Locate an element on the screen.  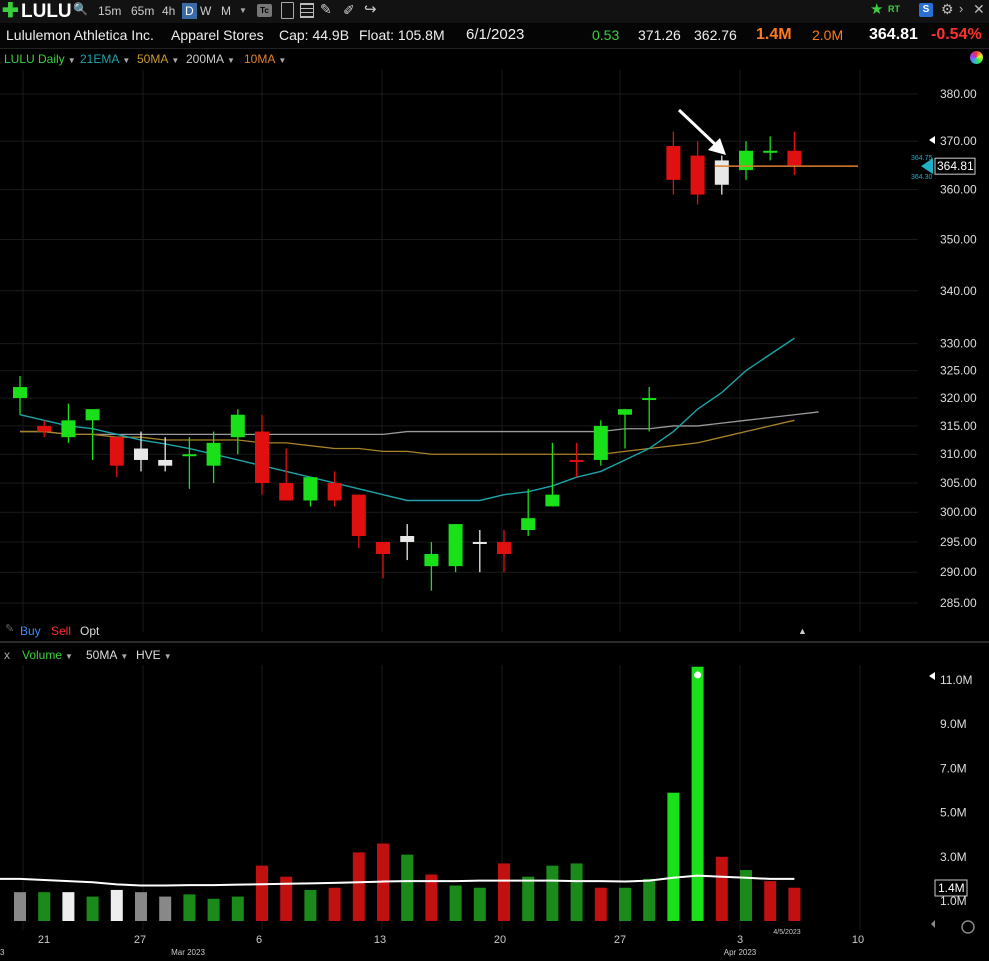
legend-10ma: 10MA ▼ is located at coordinates (265, 59).